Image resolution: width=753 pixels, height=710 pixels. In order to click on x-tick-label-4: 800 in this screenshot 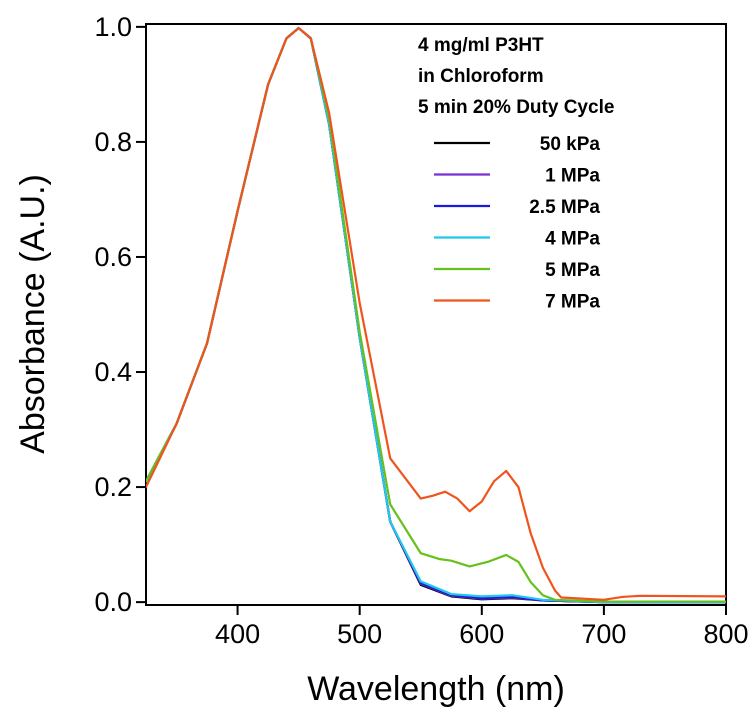, I will do `click(725, 634)`.